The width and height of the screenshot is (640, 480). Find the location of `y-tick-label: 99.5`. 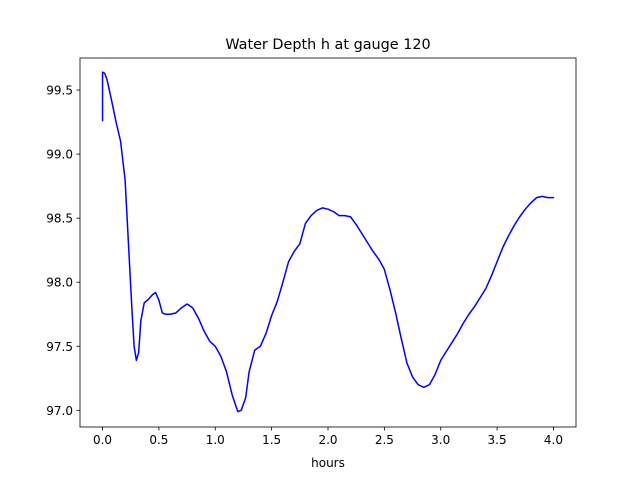

y-tick-label: 99.5 is located at coordinates (59, 91).